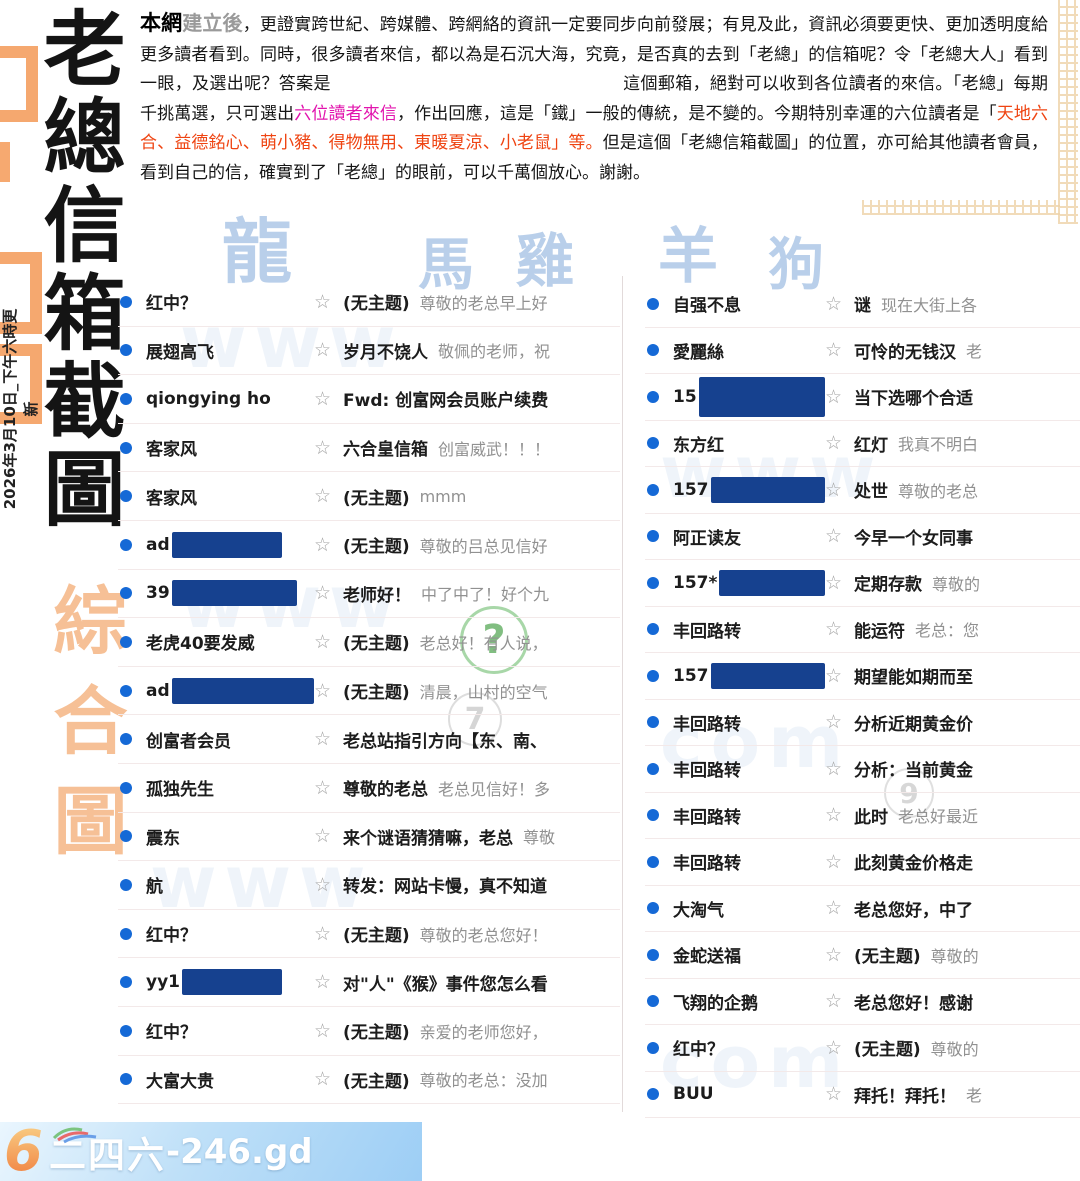 The image size is (1080, 1181). I want to click on mail-row: 飞翔的企鹅 ☆ 老总您好！感谢, so click(862, 1002).